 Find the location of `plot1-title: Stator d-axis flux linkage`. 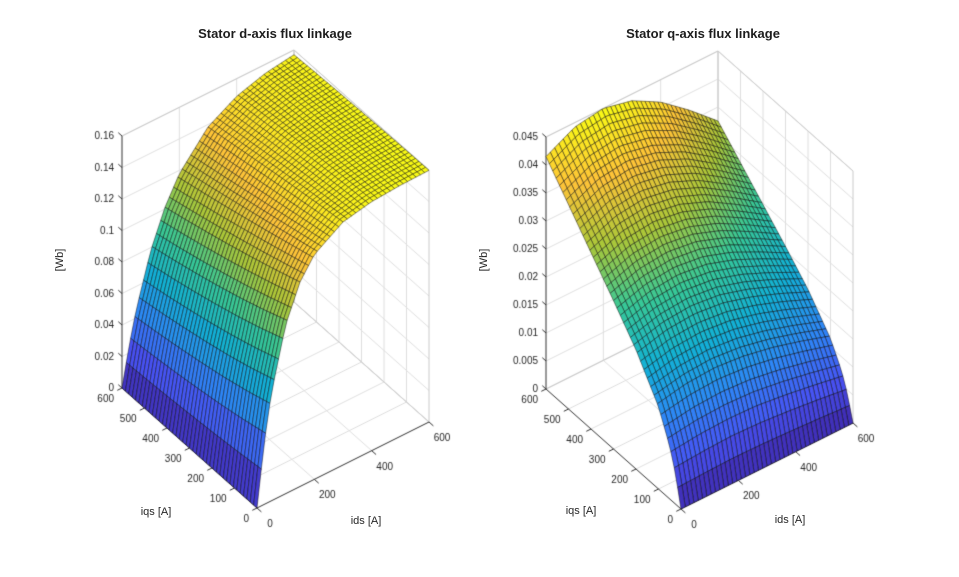

plot1-title: Stator d-axis flux linkage is located at coordinates (275, 33).